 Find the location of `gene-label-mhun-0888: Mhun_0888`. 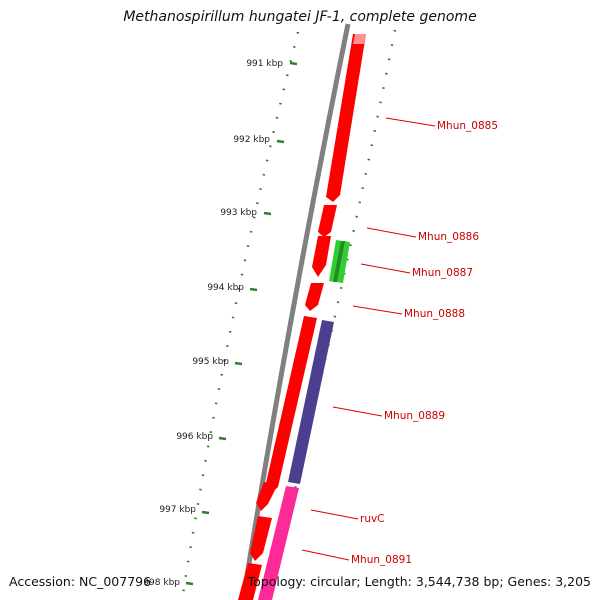

gene-label-mhun-0888: Mhun_0888 is located at coordinates (434, 314).